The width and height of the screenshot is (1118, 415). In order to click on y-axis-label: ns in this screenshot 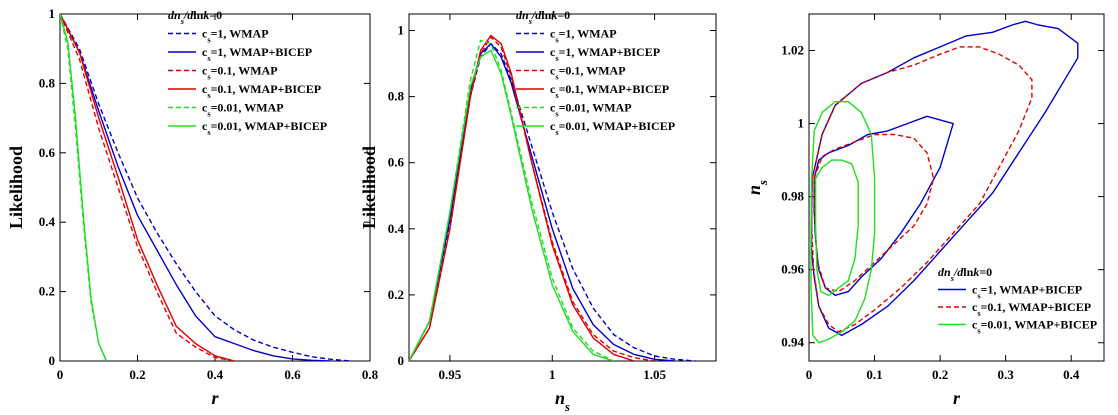, I will do `click(757, 187)`.